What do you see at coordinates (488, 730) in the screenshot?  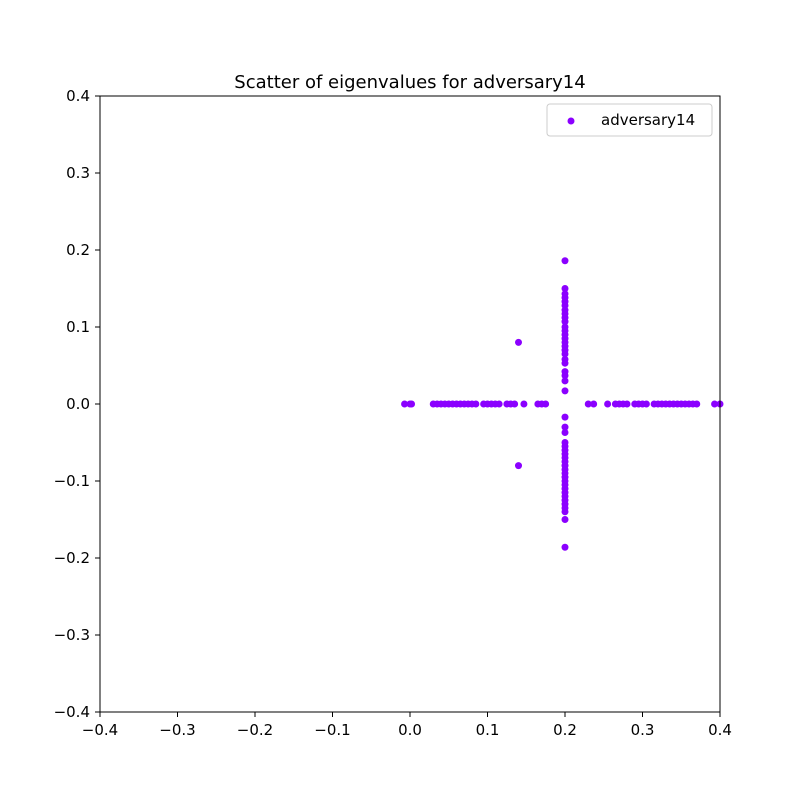 I see `x-tick-label: 0.1` at bounding box center [488, 730].